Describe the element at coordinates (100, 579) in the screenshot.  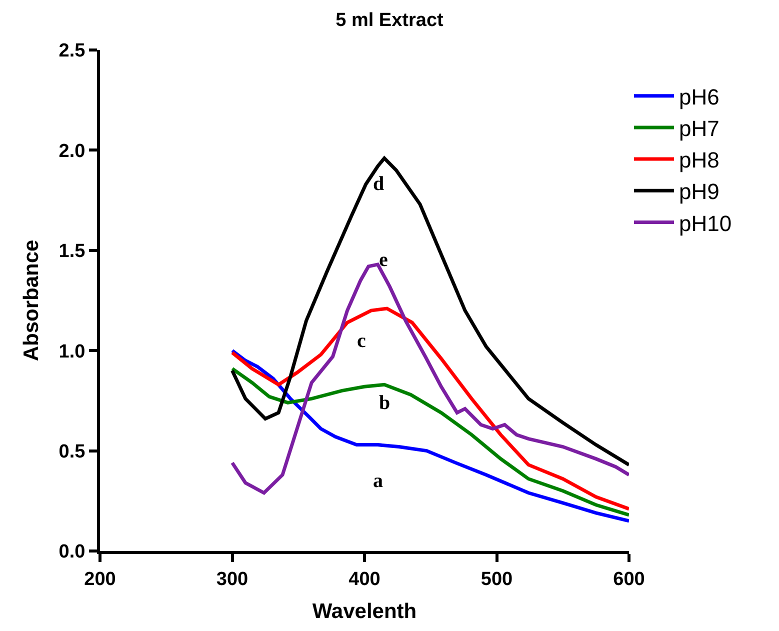
I see `x-tick-label: 200` at that location.